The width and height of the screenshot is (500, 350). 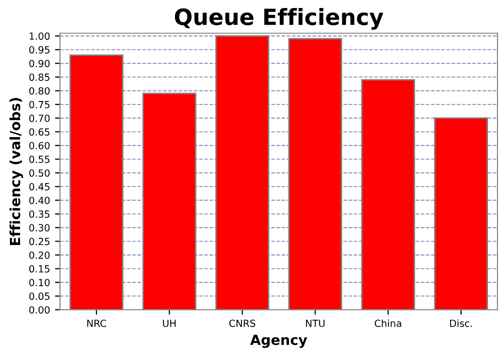 What do you see at coordinates (169, 323) in the screenshot?
I see `x-tick-label: UH` at bounding box center [169, 323].